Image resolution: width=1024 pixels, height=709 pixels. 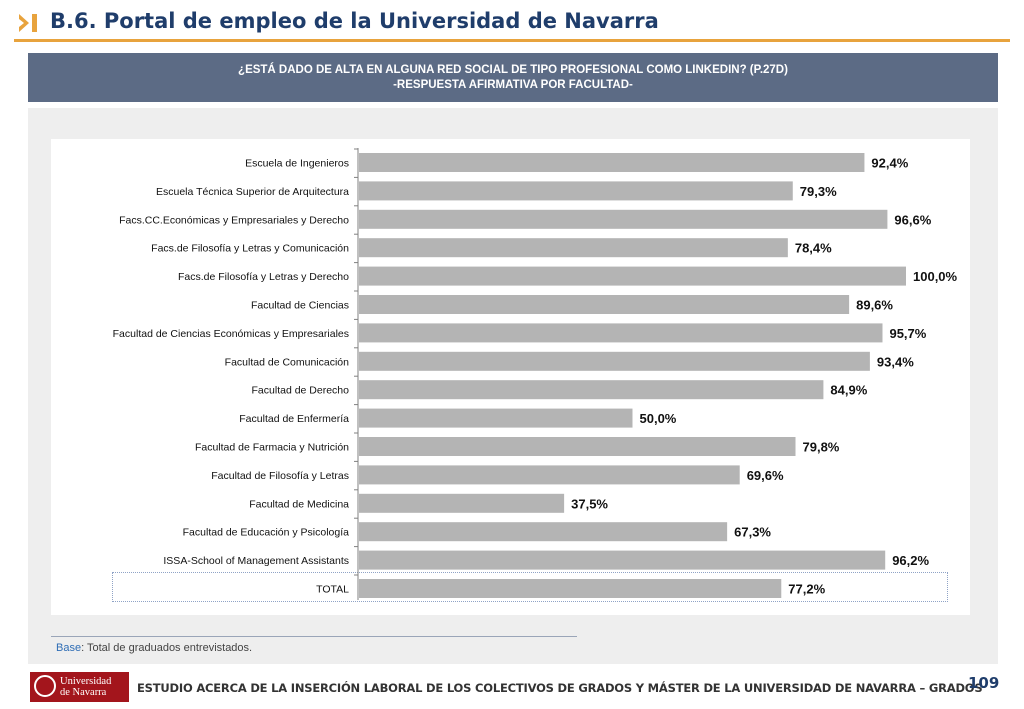 I want to click on data-label: 67,3%, so click(x=752, y=532).